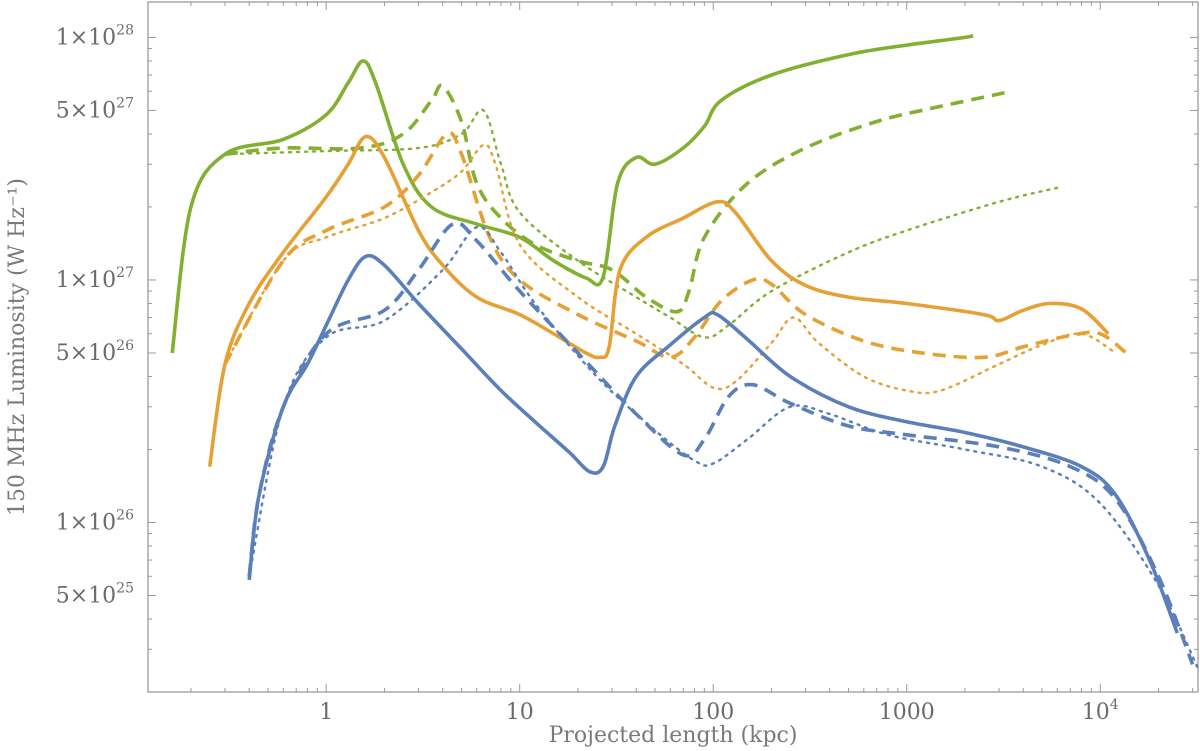  What do you see at coordinates (95, 36) in the screenshot?
I see `y-tick-label: 1×10²⁸` at bounding box center [95, 36].